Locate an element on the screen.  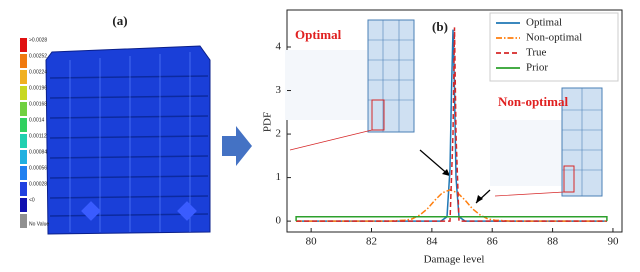
legend-label: True is located at coordinates (536, 53).